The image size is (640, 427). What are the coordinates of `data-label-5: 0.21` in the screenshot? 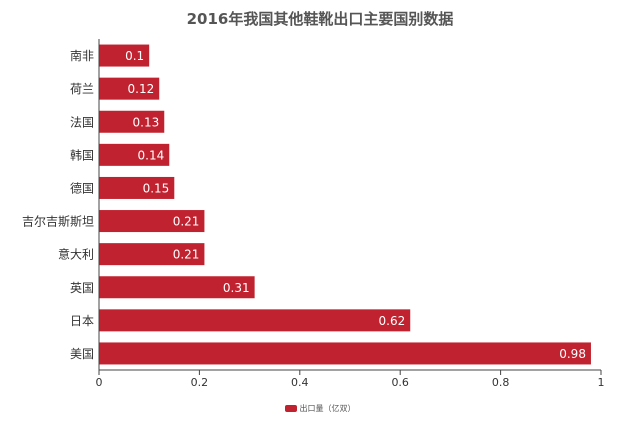 It's located at (186, 222).